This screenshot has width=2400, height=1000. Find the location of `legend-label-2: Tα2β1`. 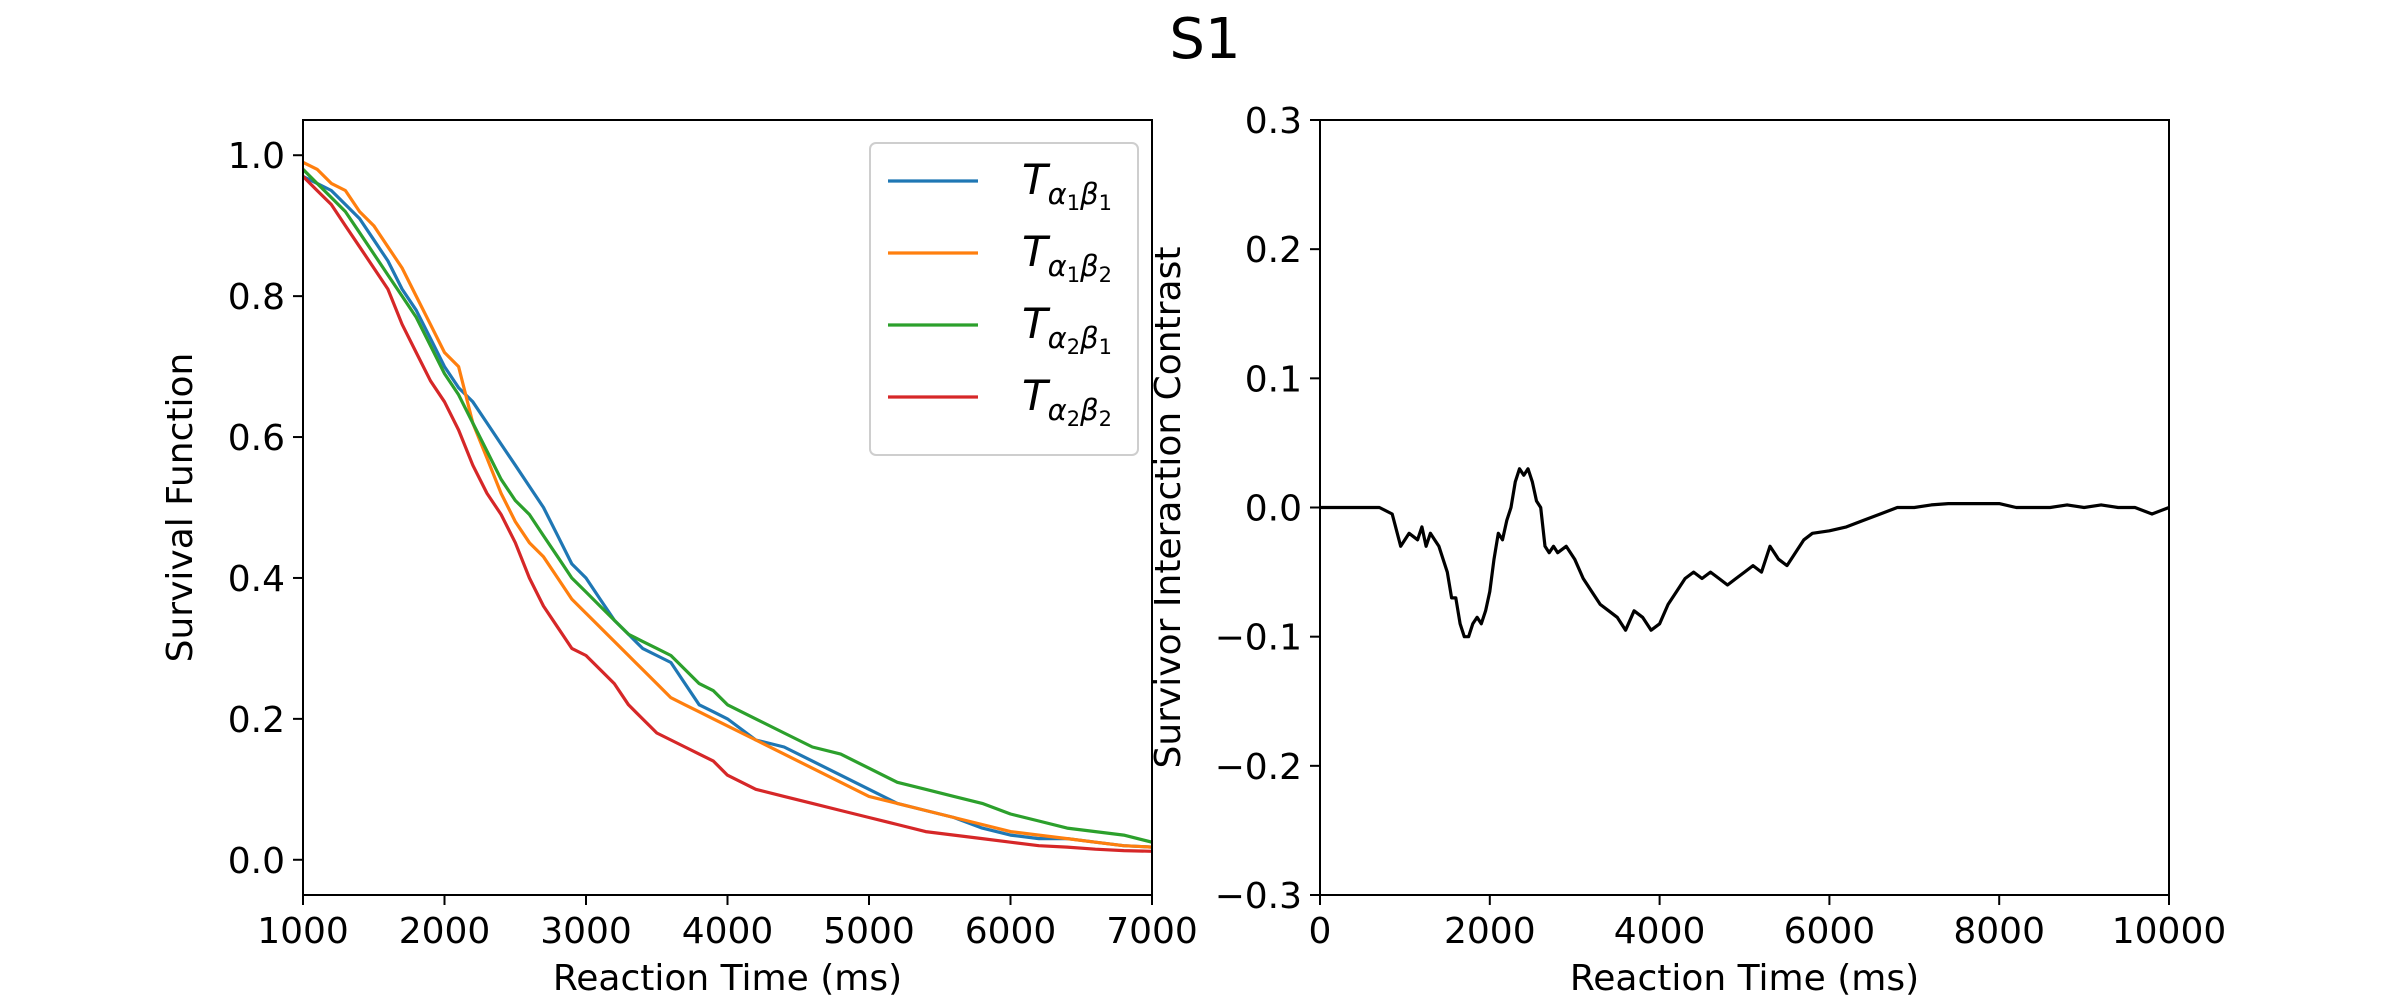

legend-label-2: Tα2β1 is located at coordinates (1067, 329).